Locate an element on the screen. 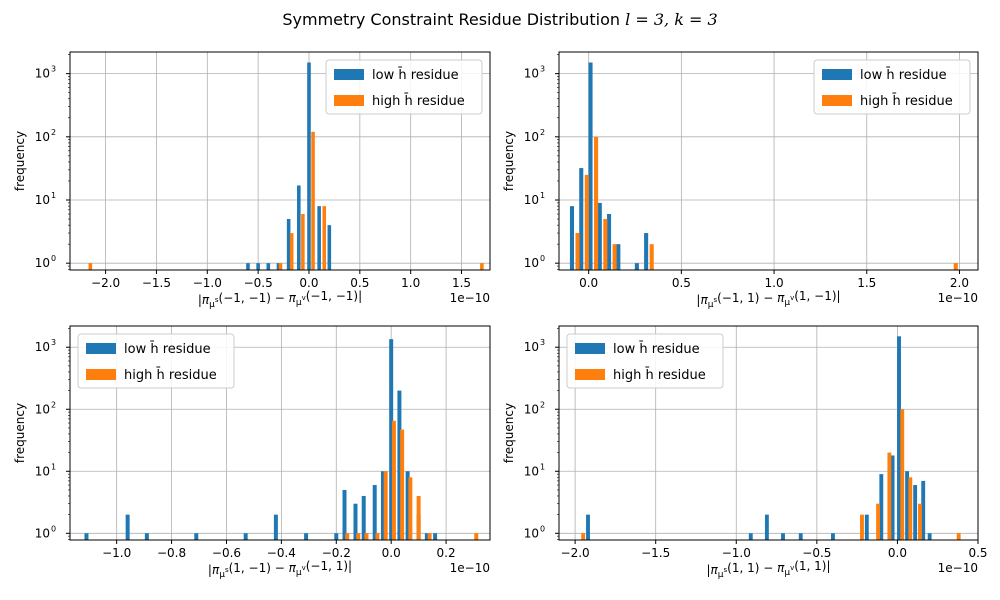 The height and width of the screenshot is (600, 1000). figure-title-text: Symmetry Constraint Residue Distribution is located at coordinates (451, 19).